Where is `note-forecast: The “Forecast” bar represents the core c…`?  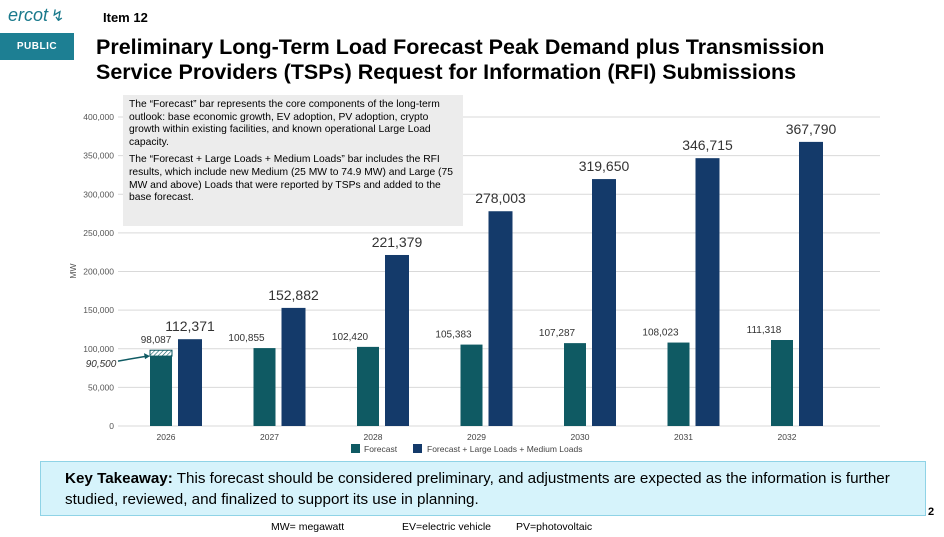
note-forecast: The “Forecast” bar represents the core c… is located at coordinates (284, 123).